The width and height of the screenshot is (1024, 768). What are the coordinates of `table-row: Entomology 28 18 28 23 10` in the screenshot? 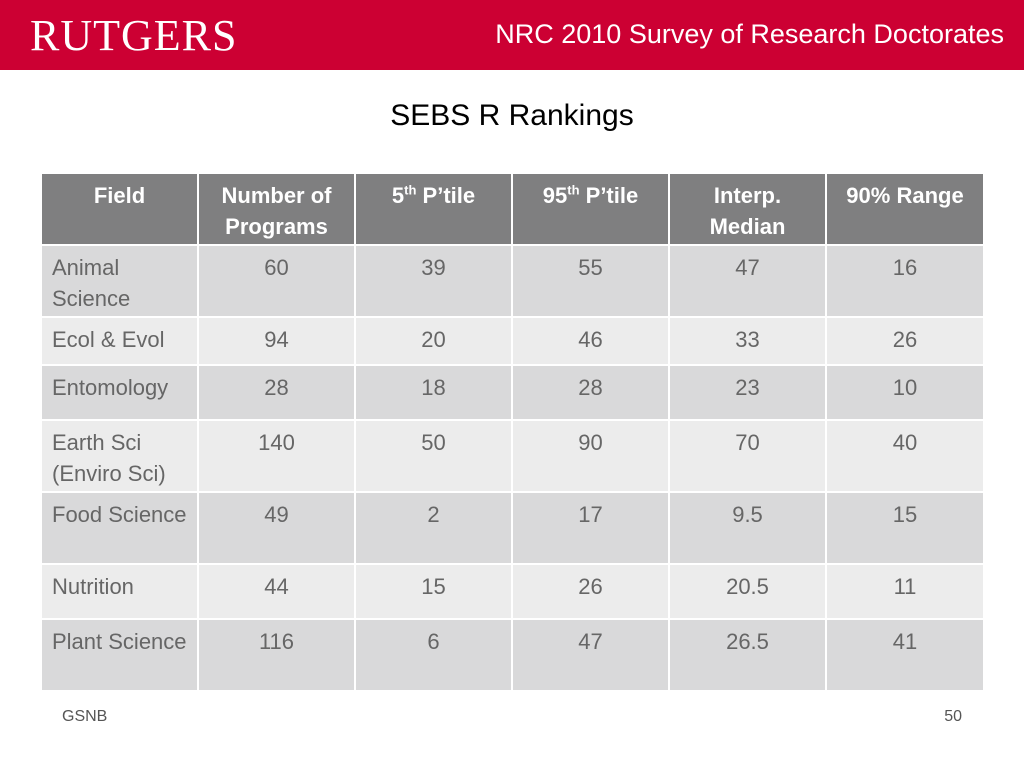 It's located at (512, 392).